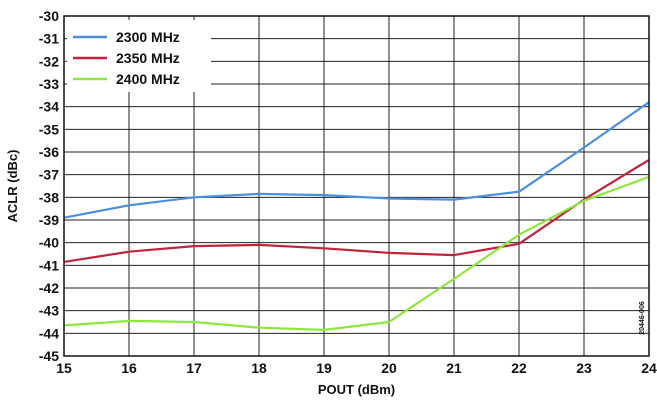 This screenshot has height=405, width=657. Describe the element at coordinates (49, 220) in the screenshot. I see `y-tick-label: -39` at that location.